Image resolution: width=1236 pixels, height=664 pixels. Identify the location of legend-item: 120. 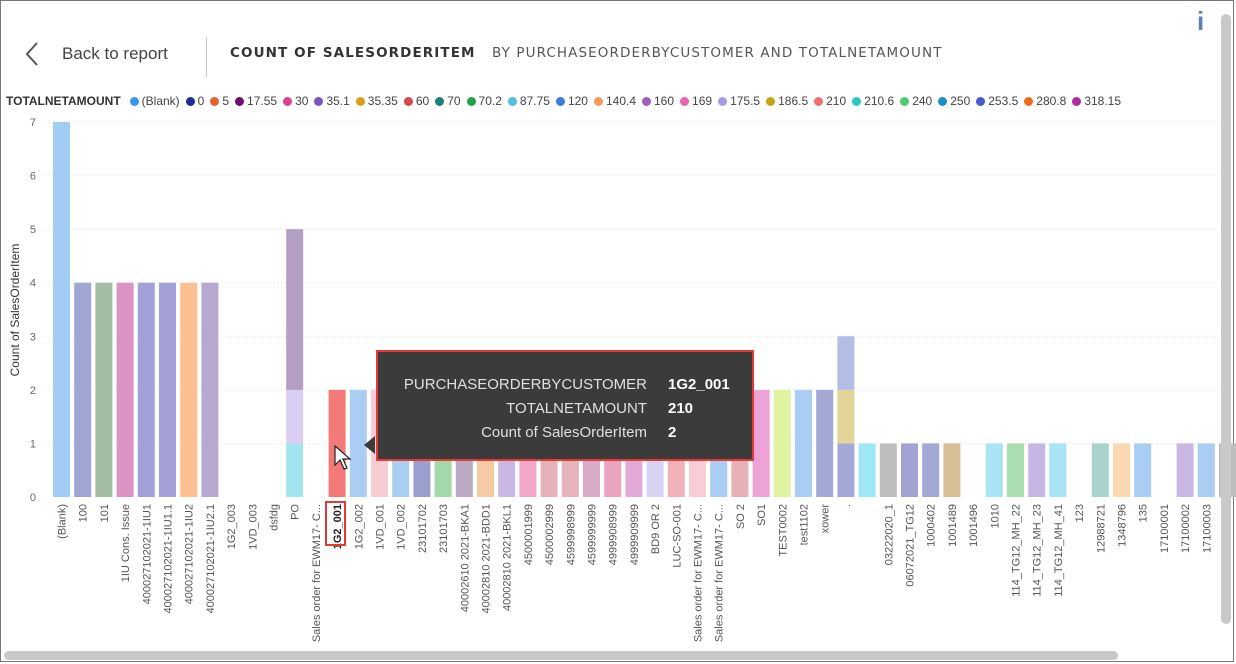
(571, 101).